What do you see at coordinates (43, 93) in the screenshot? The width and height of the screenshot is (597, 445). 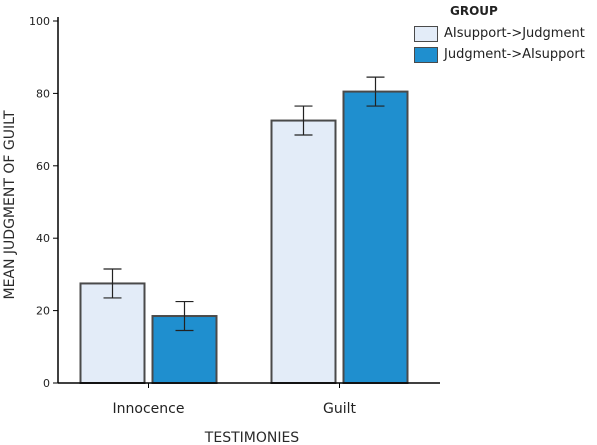 I see `y-tick-label: 80` at bounding box center [43, 93].